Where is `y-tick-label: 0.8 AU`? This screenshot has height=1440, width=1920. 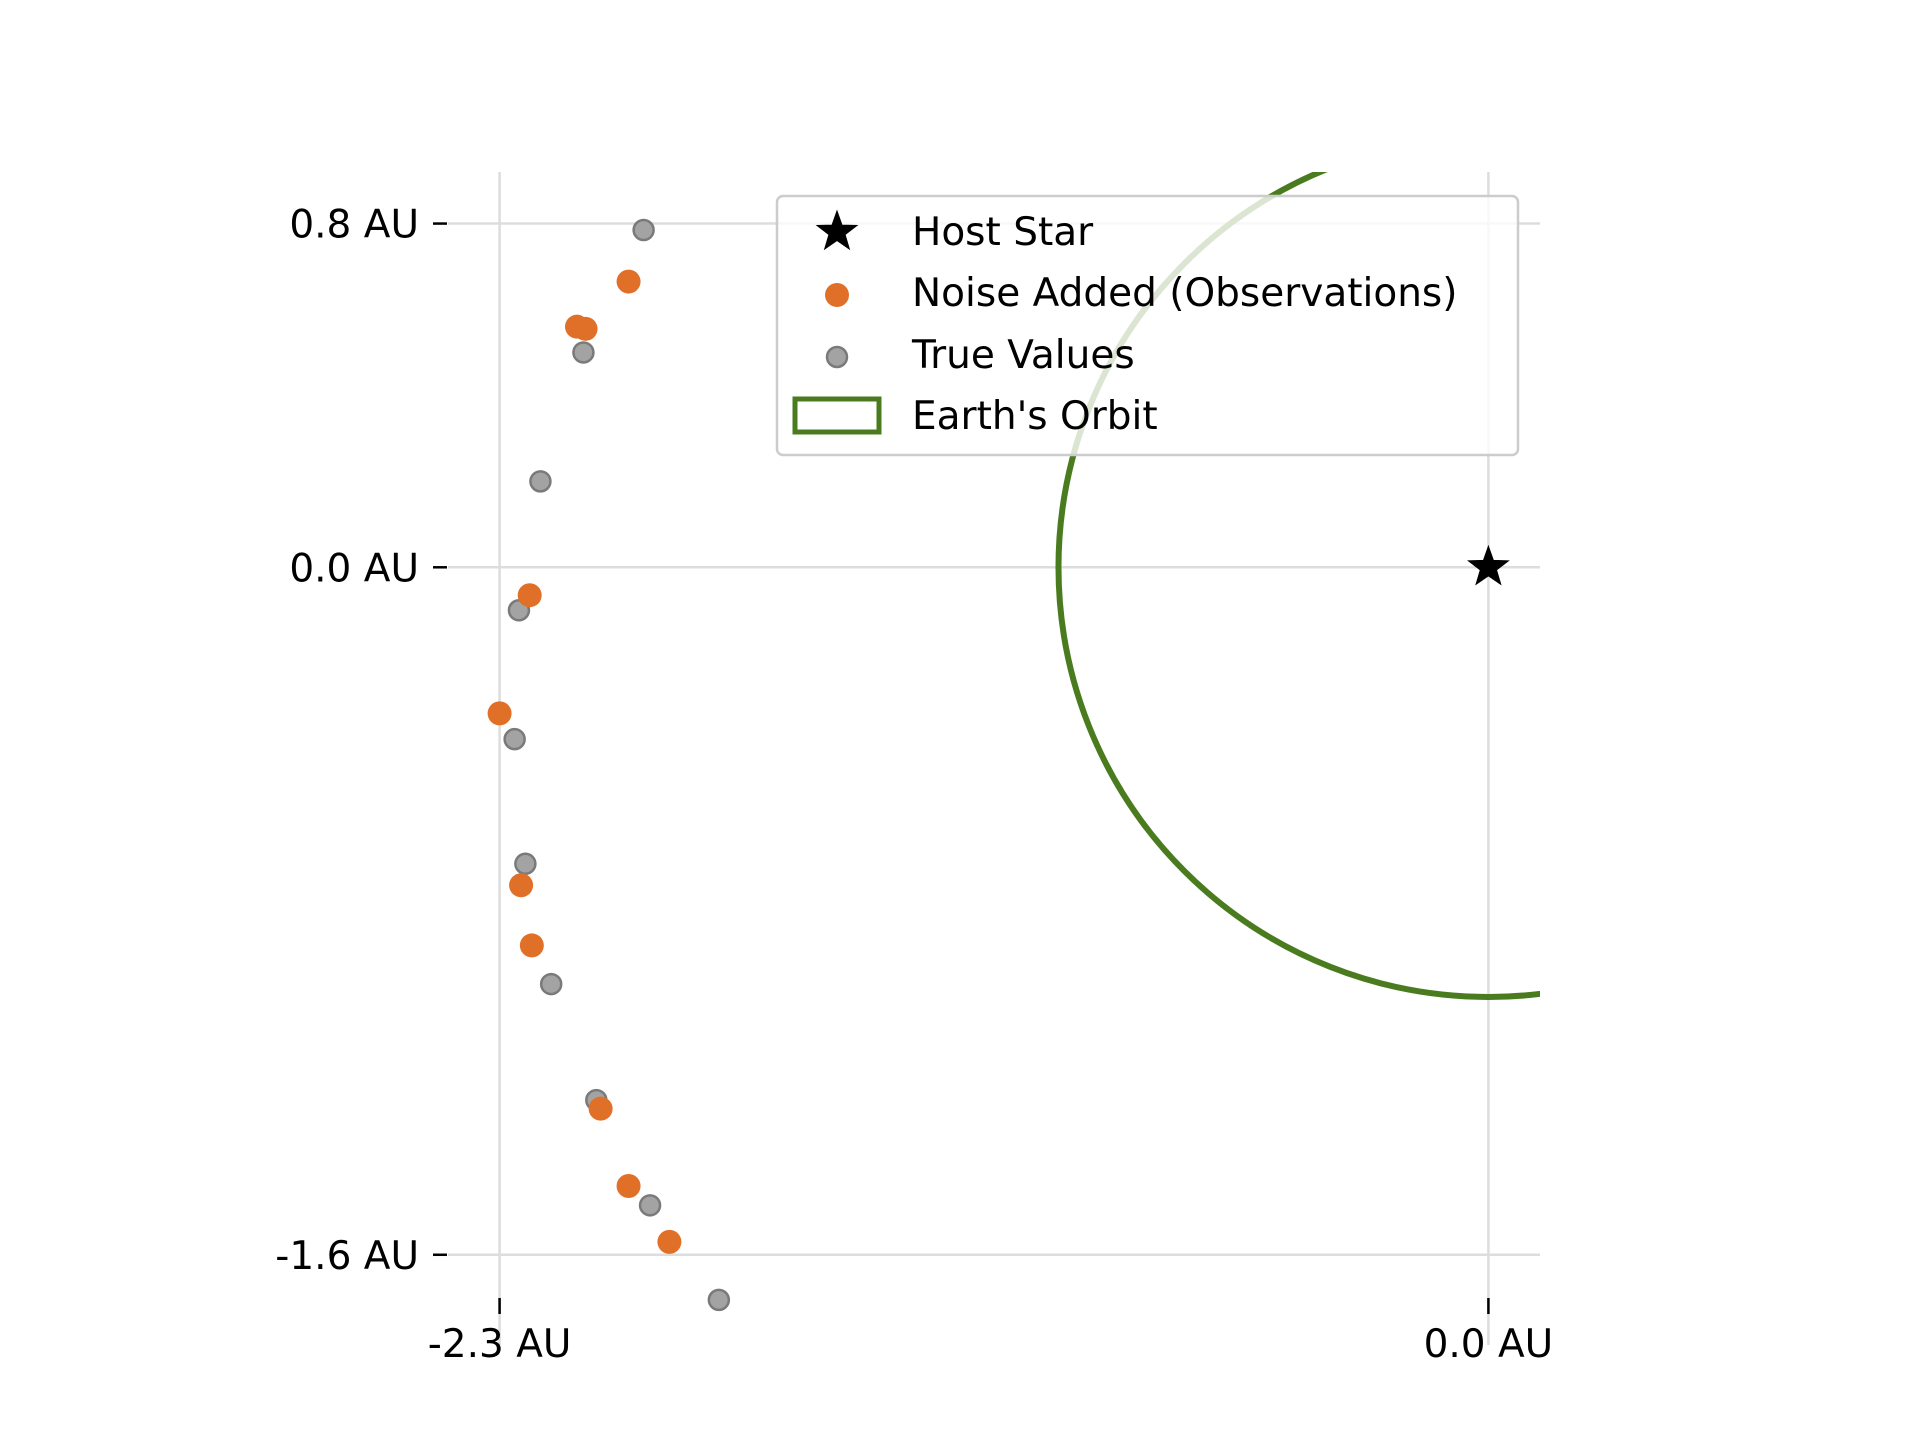
y-tick-label: 0.8 AU is located at coordinates (354, 225).